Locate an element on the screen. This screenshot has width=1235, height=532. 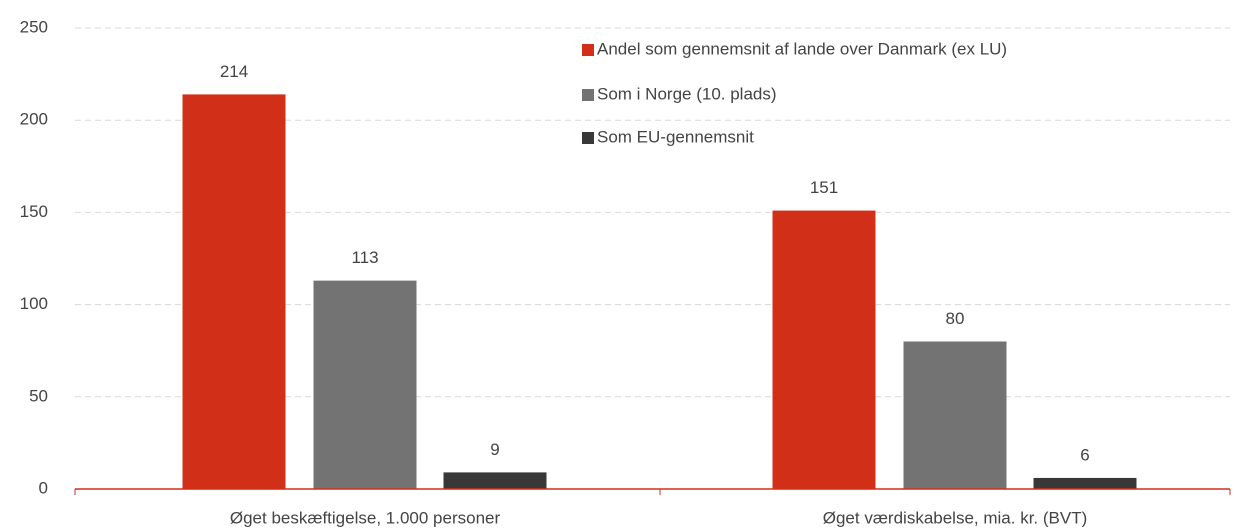
data-label: 214 is located at coordinates (234, 71).